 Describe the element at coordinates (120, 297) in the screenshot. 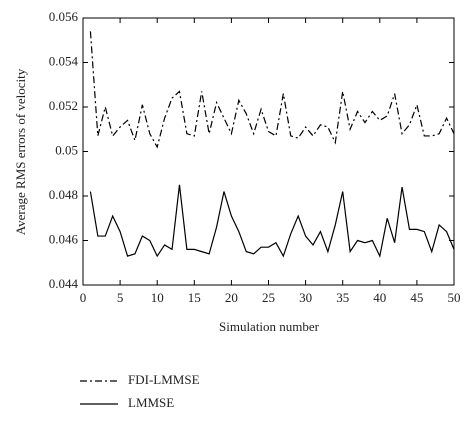

I see `x-tick-label: 5` at that location.